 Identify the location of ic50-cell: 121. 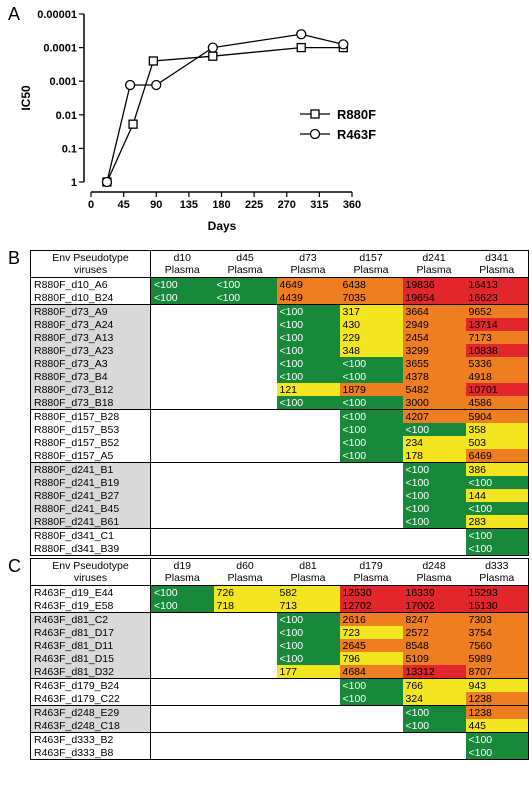
(308, 389).